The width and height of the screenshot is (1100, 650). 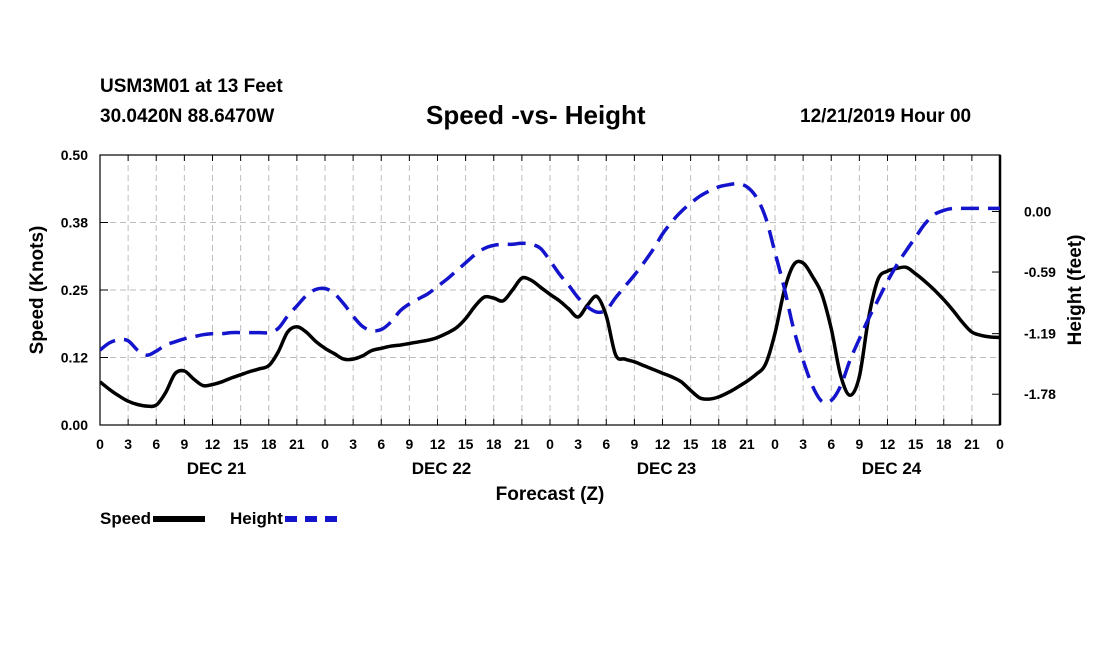 What do you see at coordinates (126, 518) in the screenshot?
I see `legend-speed-label: Speed` at bounding box center [126, 518].